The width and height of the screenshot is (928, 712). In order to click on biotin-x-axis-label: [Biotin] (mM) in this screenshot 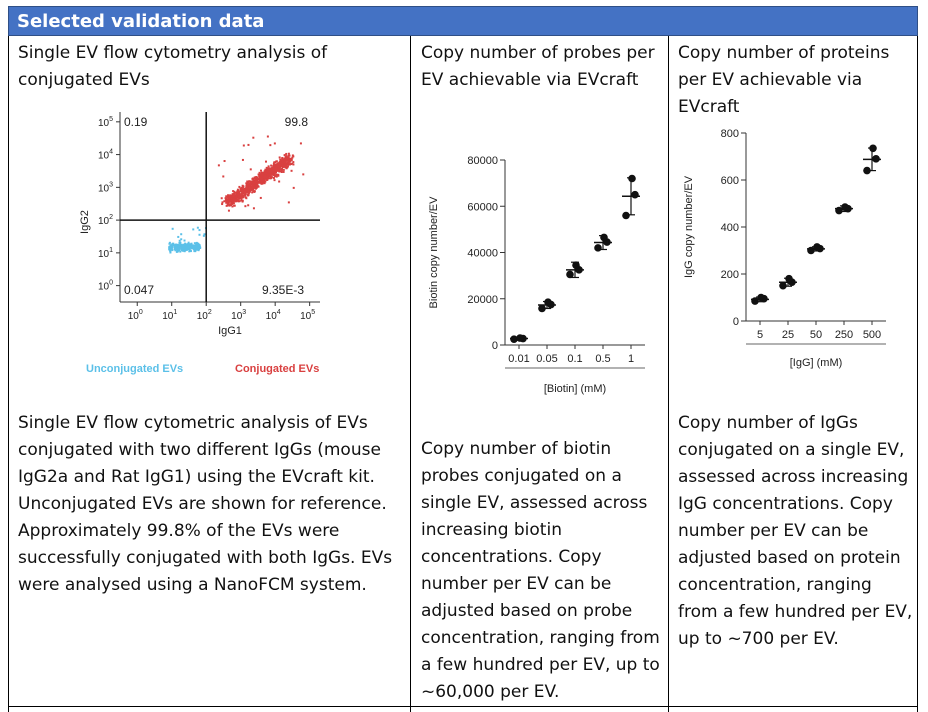, I will do `click(575, 389)`.